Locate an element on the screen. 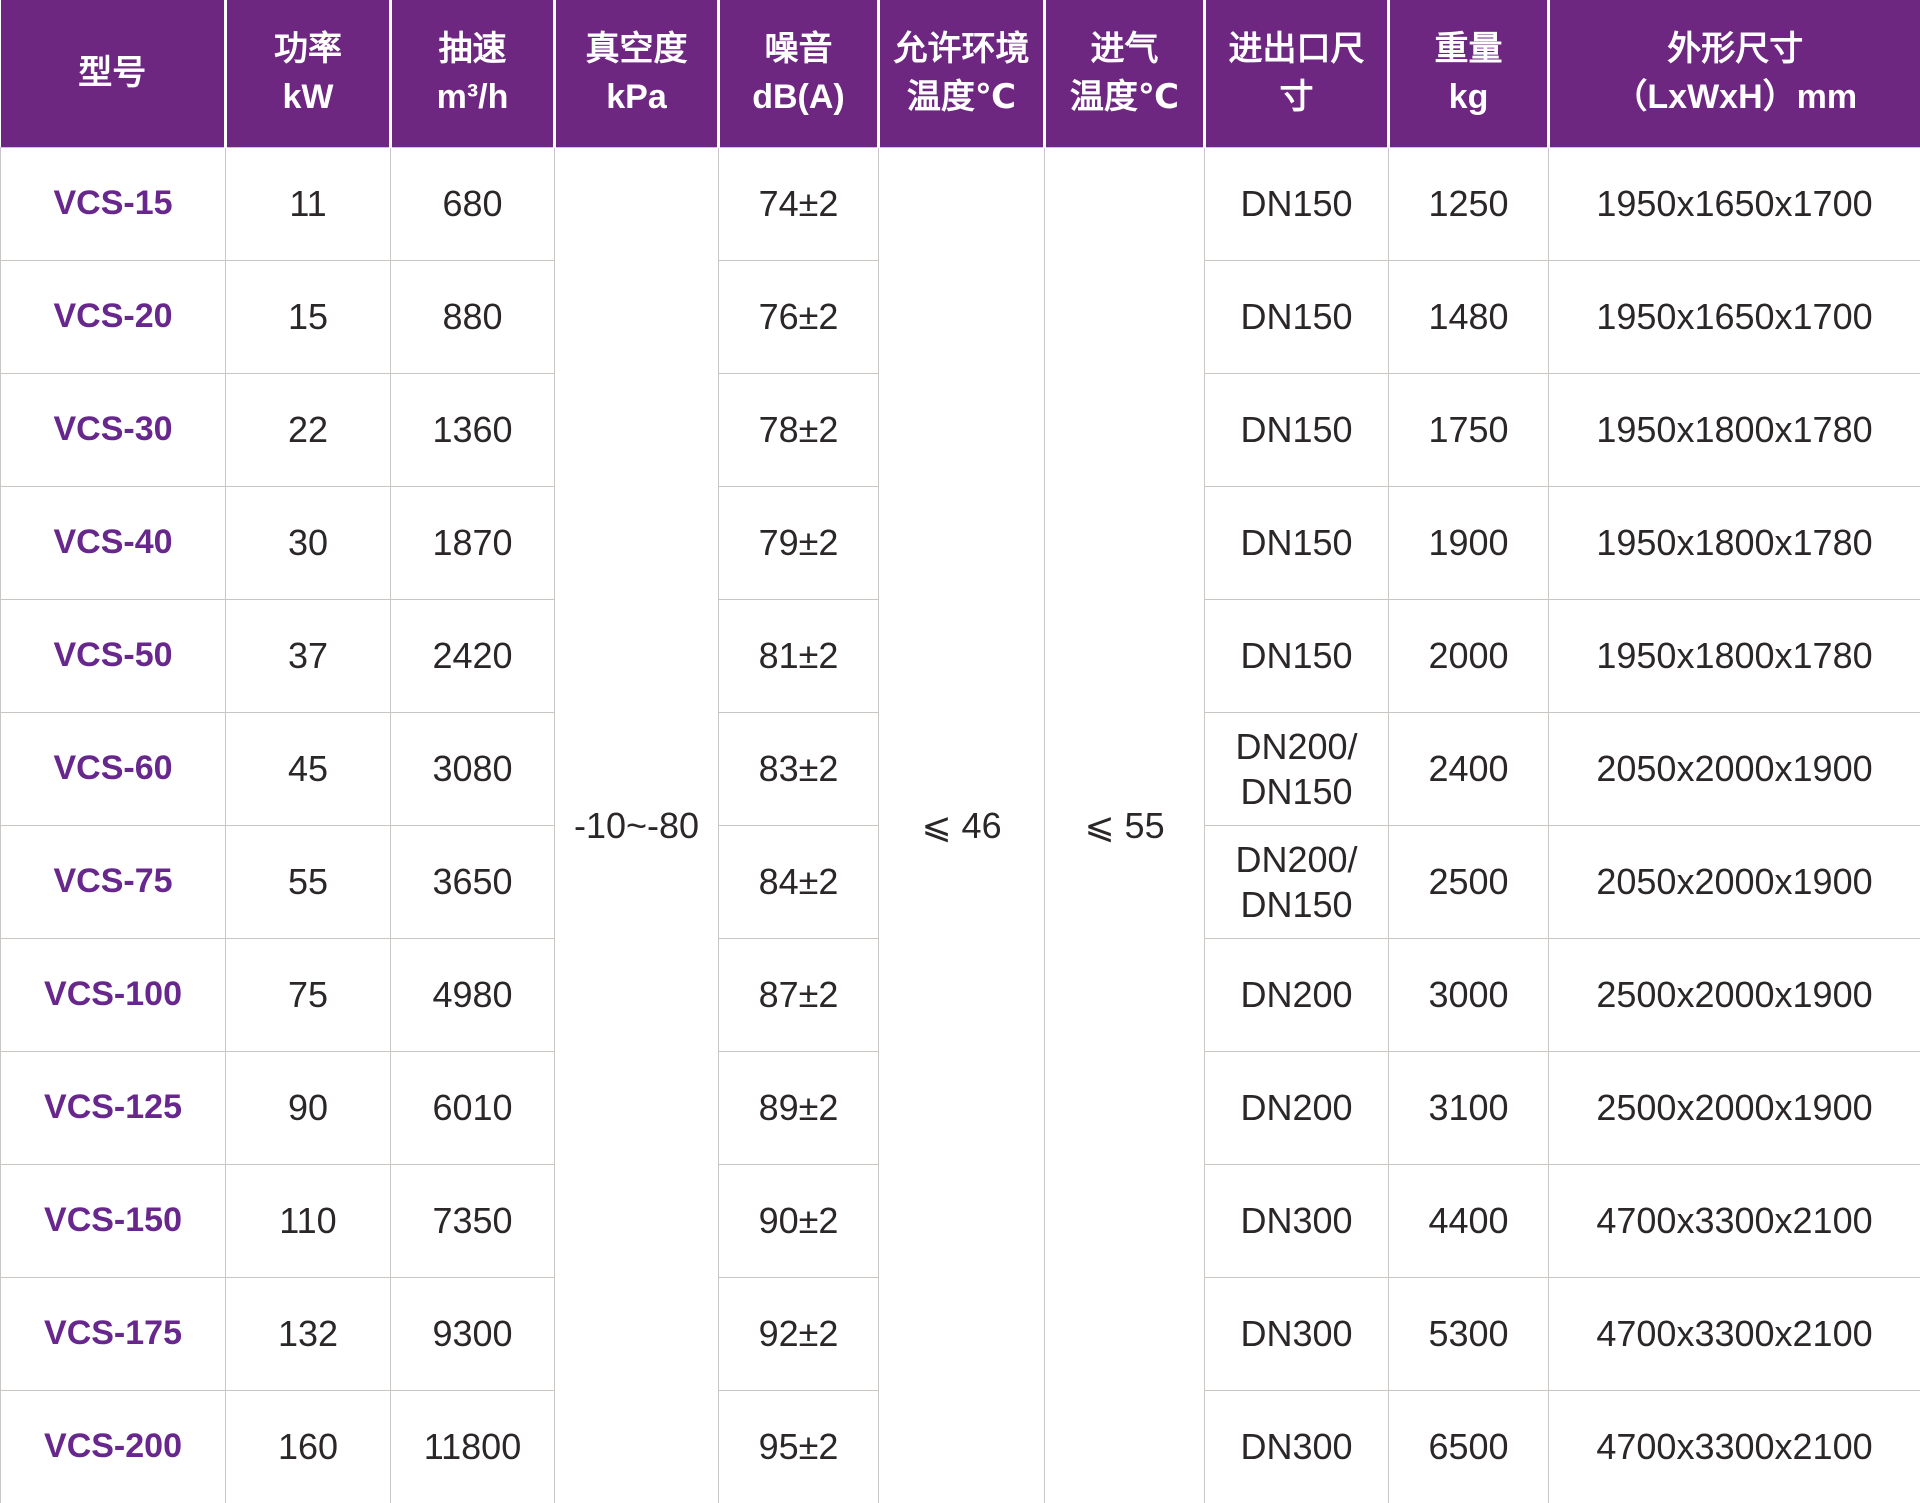  cell-speed: 680 is located at coordinates (472, 203).